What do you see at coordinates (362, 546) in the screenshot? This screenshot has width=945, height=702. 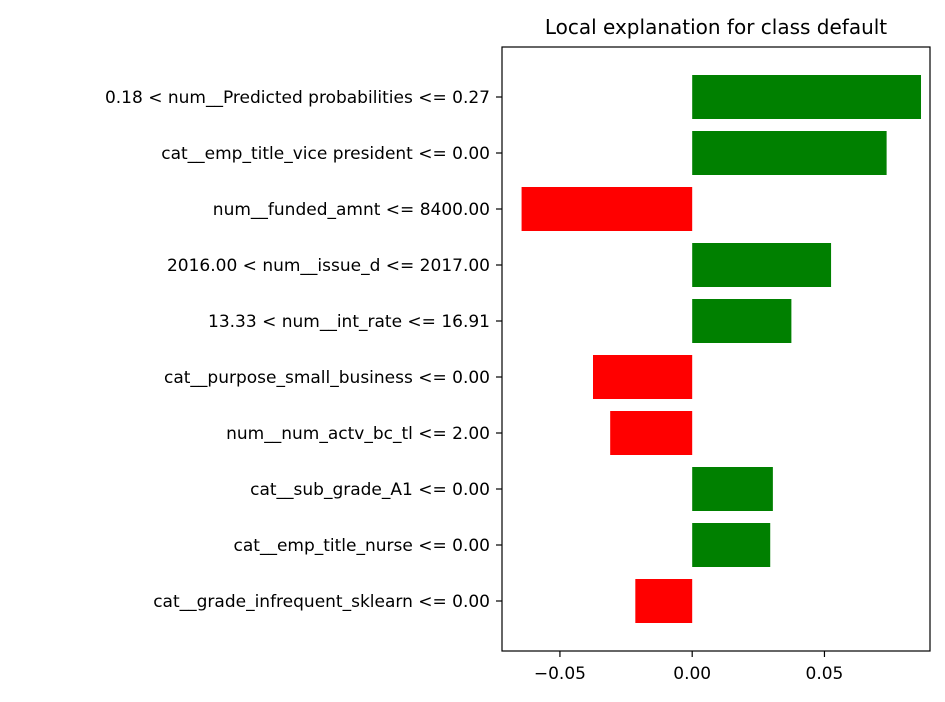 I see `category-label-8: cat__emp_title_nurse <= 0.00` at bounding box center [362, 546].